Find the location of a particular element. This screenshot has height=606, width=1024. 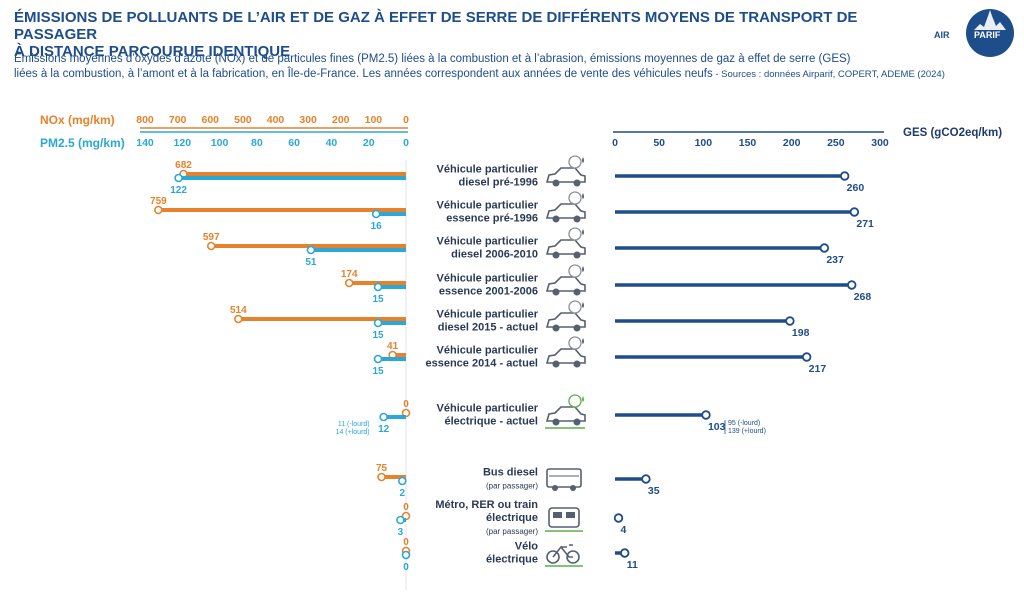

pm-note-high: 14 (+lourd) is located at coordinates (353, 432).